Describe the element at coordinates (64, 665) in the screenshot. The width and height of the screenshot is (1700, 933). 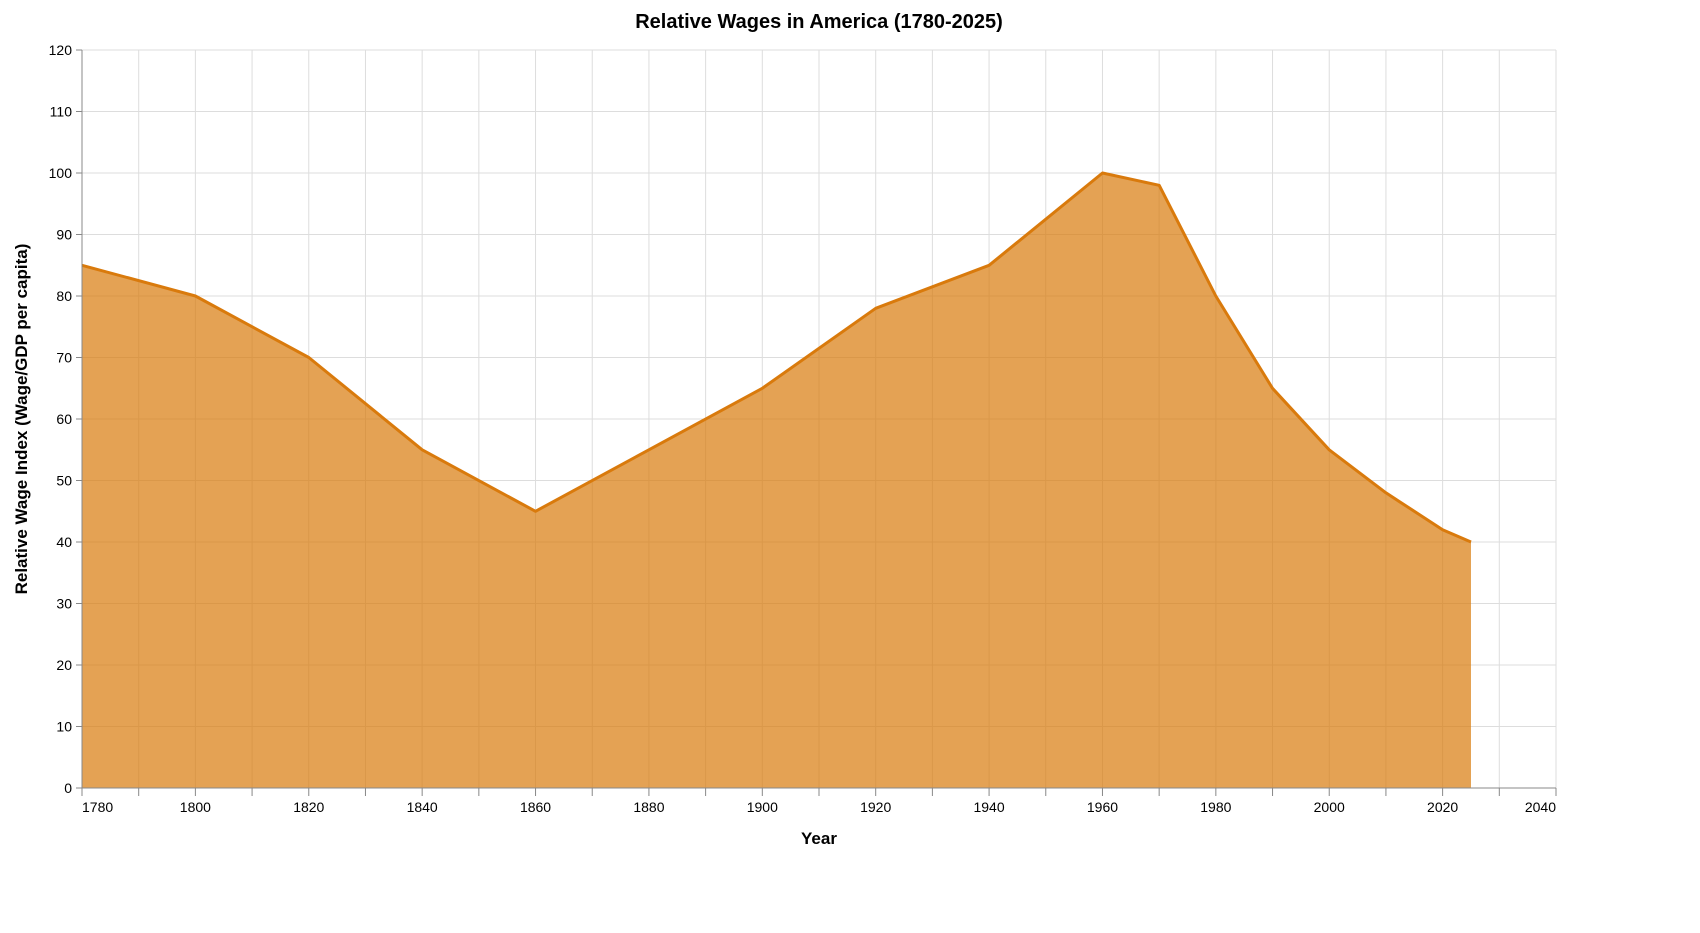
I see `y-tick-label: 20` at that location.